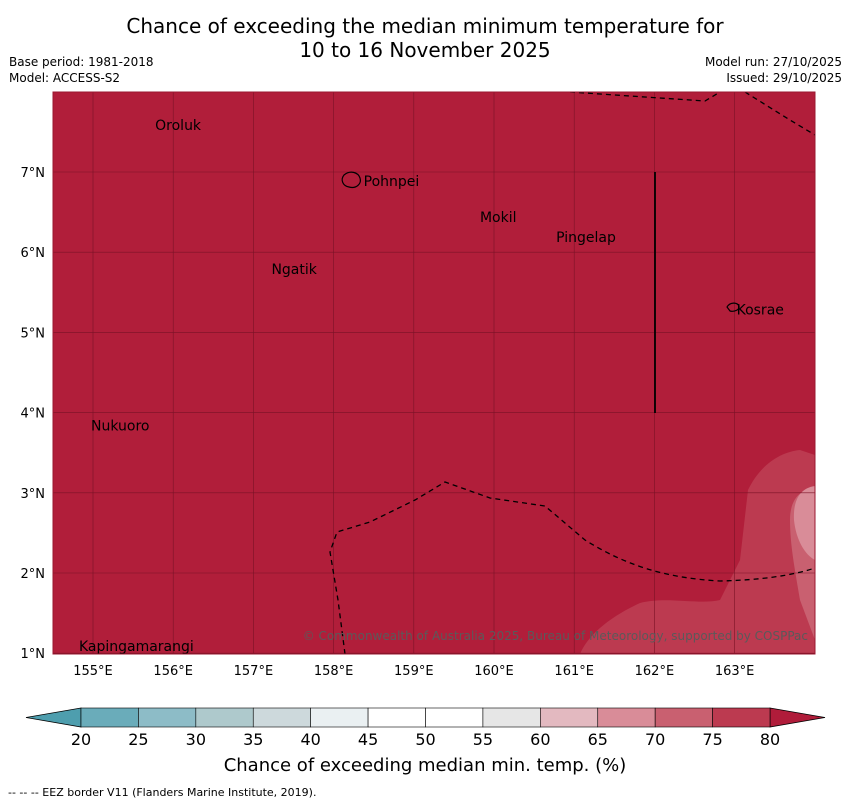 Image resolution: width=850 pixels, height=804 pixels. What do you see at coordinates (760, 310) in the screenshot?
I see `place-label-kosrae: Kosrae` at bounding box center [760, 310].